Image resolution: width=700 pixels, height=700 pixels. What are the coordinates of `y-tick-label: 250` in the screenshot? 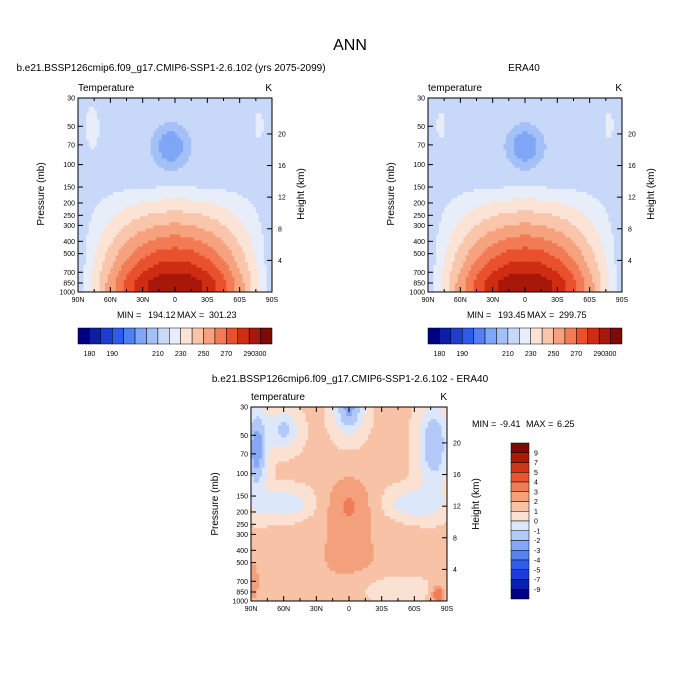 It's located at (242, 525).